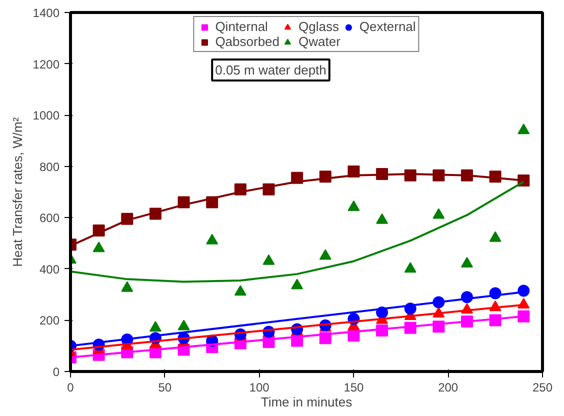 This screenshot has height=416, width=564. Describe the element at coordinates (46, 115) in the screenshot. I see `y-tick-label: 1000` at that location.